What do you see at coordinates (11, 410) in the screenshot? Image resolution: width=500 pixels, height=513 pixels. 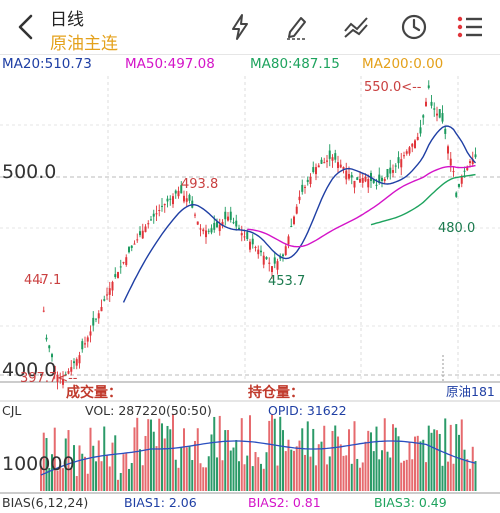 I see `cjl-label: CJL` at bounding box center [11, 410].